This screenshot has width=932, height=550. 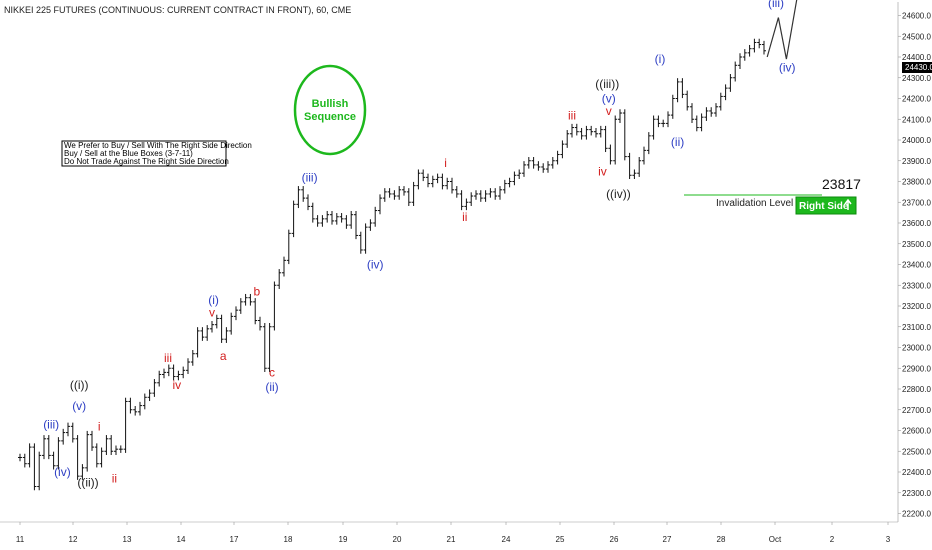 What do you see at coordinates (916, 36) in the screenshot?
I see `y-tick-label: 24500.0` at bounding box center [916, 36].